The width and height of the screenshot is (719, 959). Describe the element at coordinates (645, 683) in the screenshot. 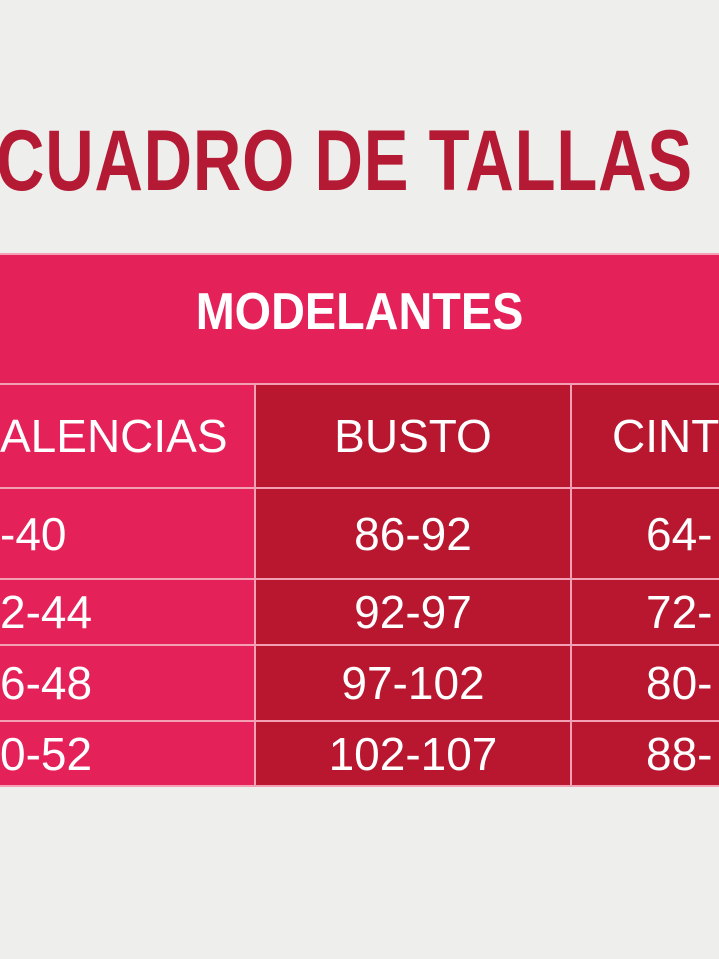

I see `table-cell: 80-` at that location.